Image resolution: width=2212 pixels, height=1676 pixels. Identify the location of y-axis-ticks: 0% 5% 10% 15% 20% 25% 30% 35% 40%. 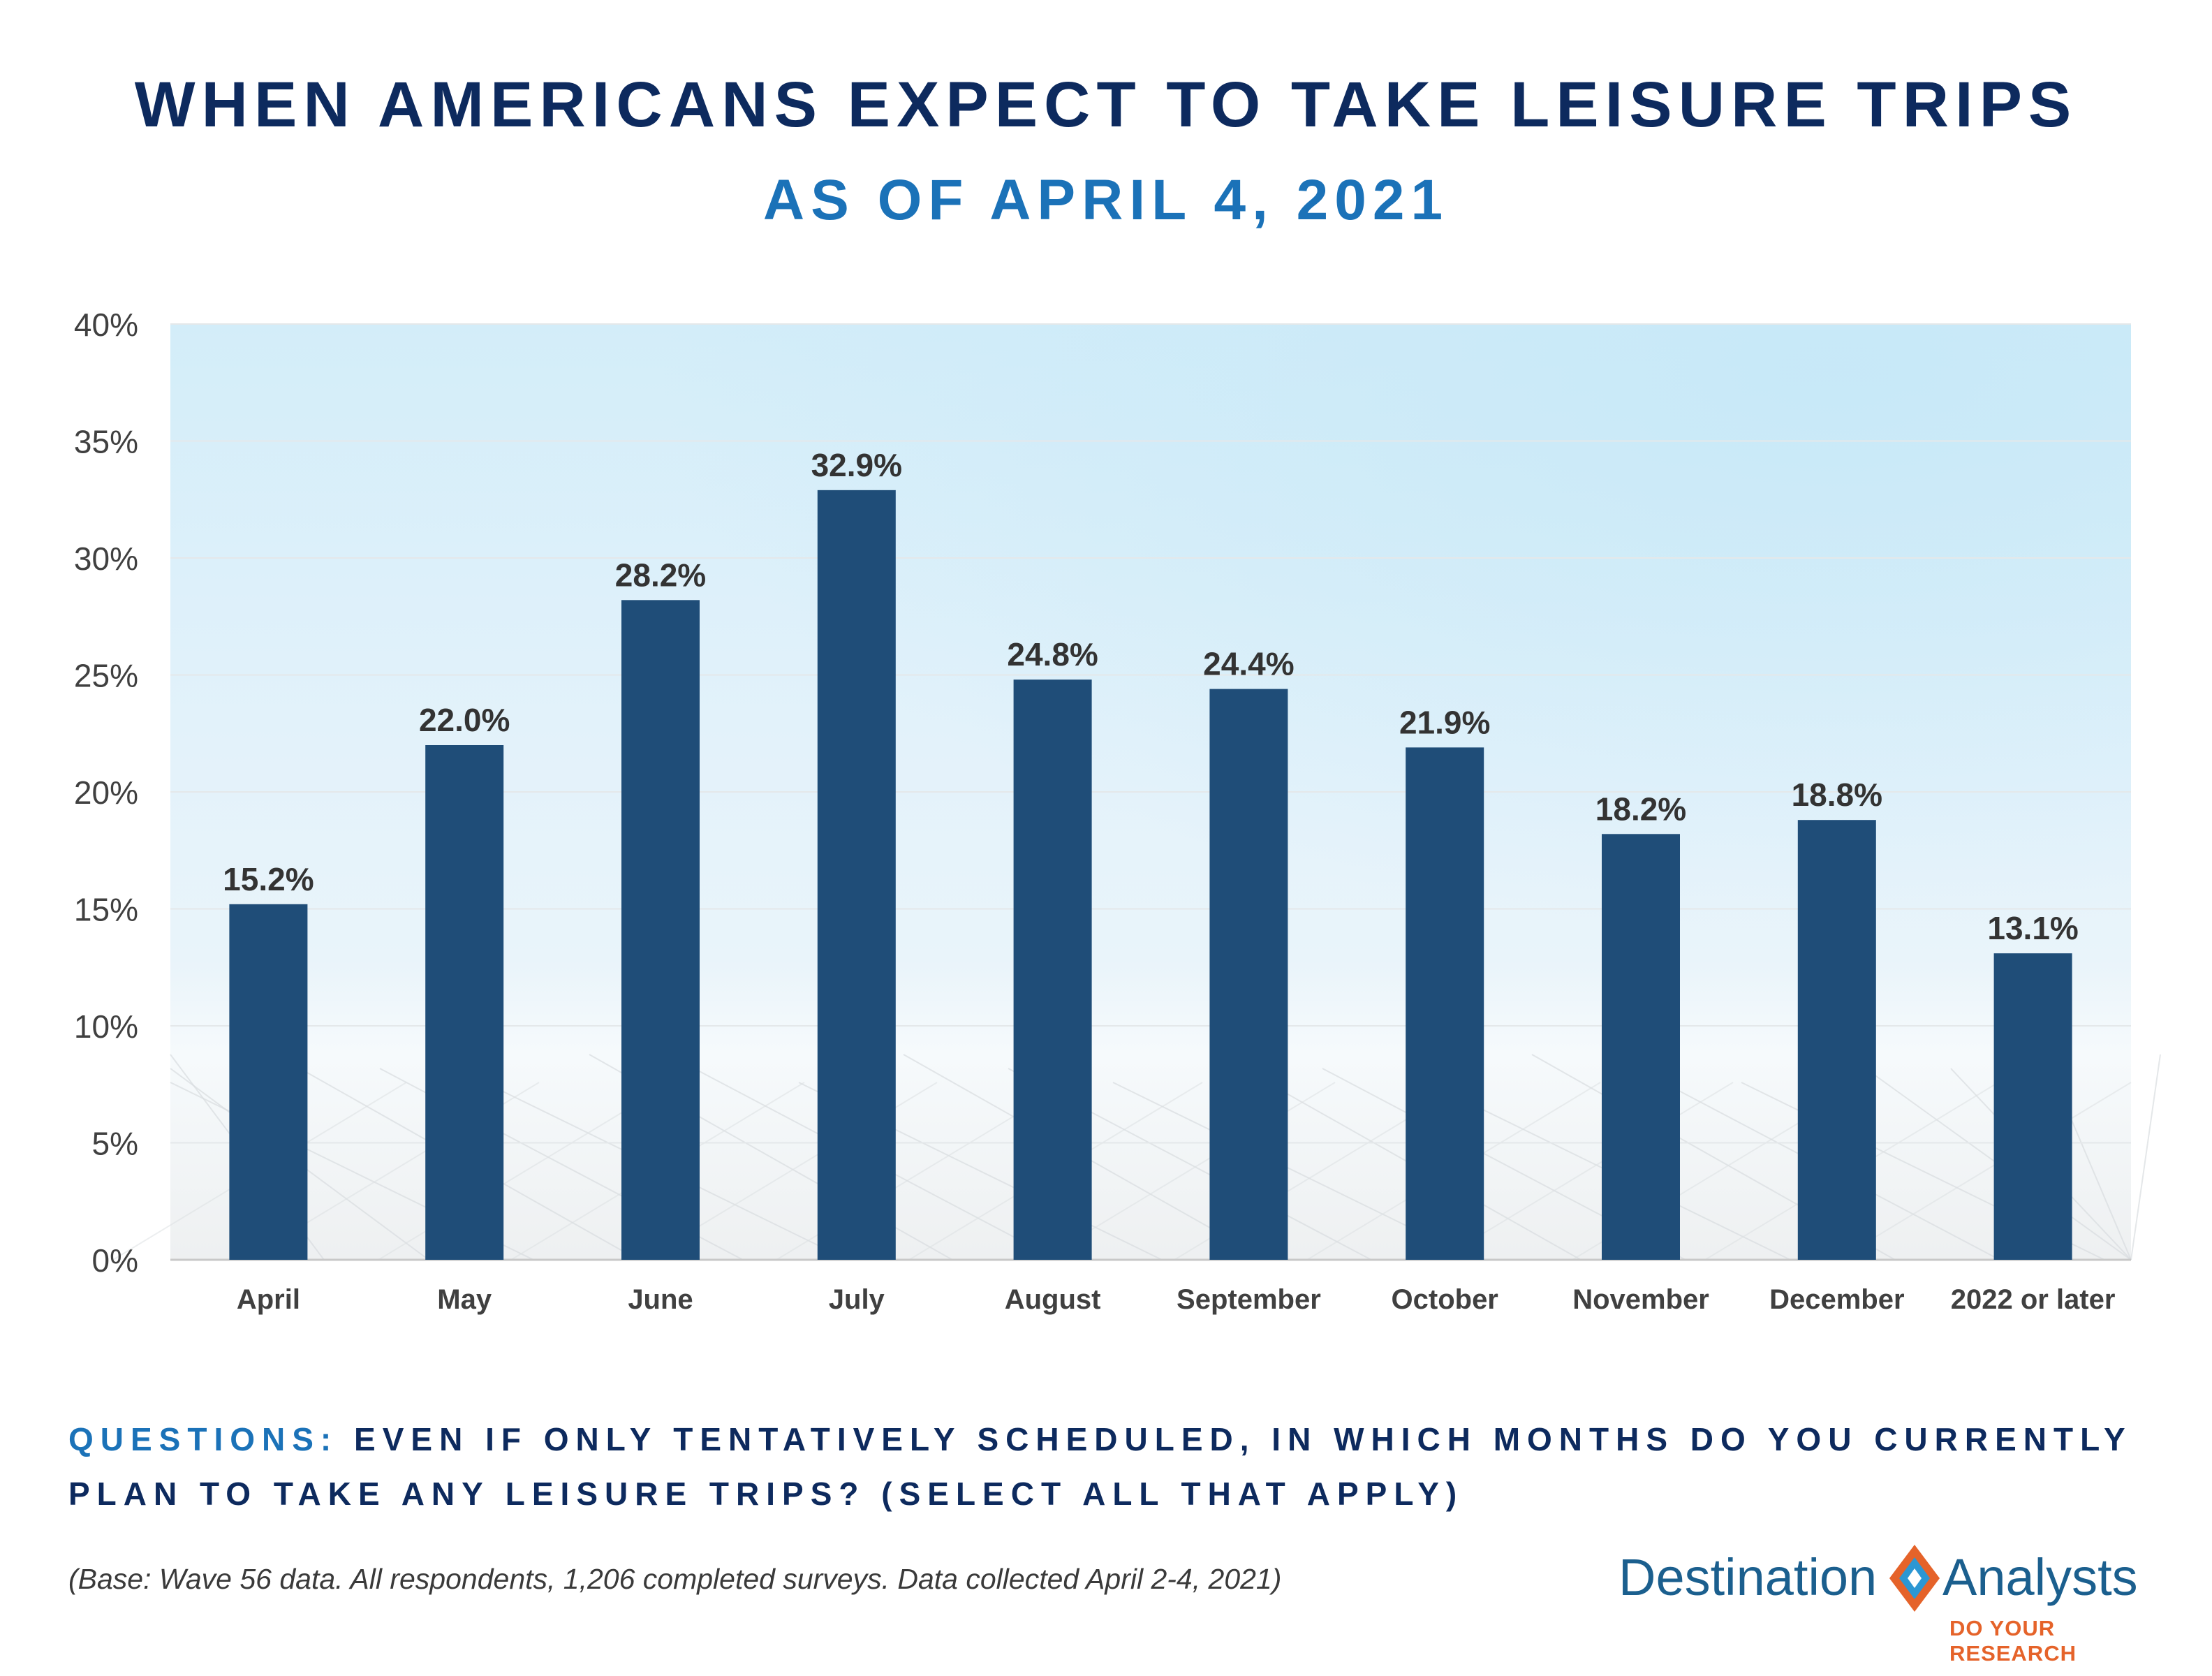
(106, 793).